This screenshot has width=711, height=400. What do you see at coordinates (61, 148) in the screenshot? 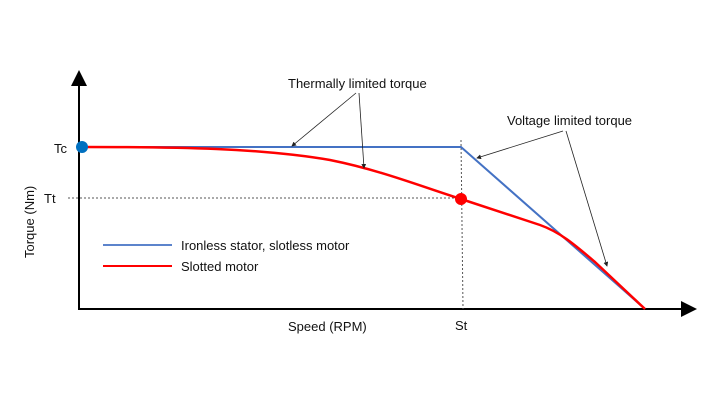
I see `tc-label: Tc` at bounding box center [61, 148].